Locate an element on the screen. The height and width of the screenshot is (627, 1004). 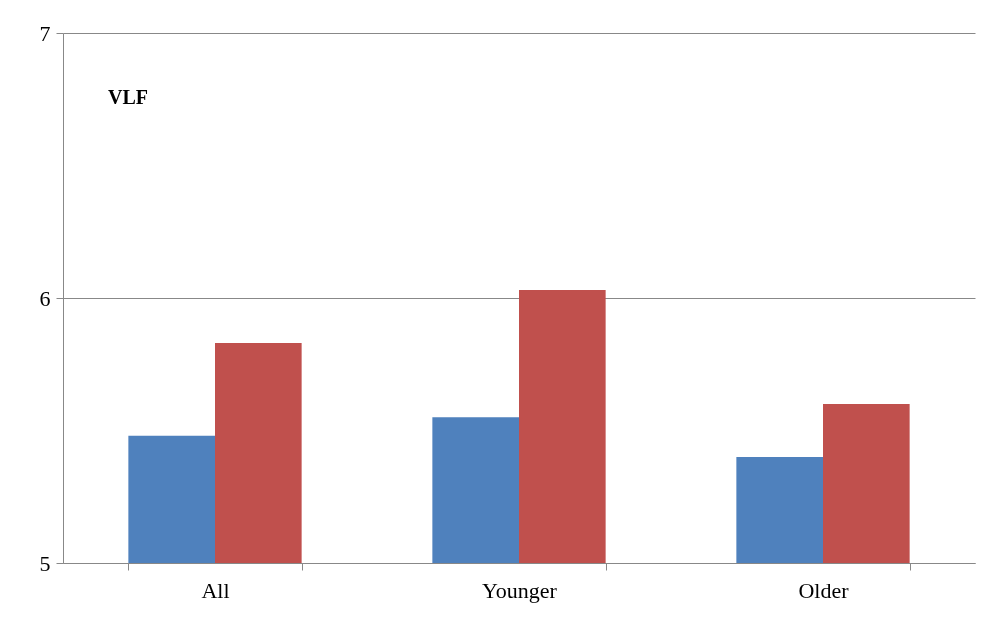
y-tick-label: 6 is located at coordinates (45, 298).